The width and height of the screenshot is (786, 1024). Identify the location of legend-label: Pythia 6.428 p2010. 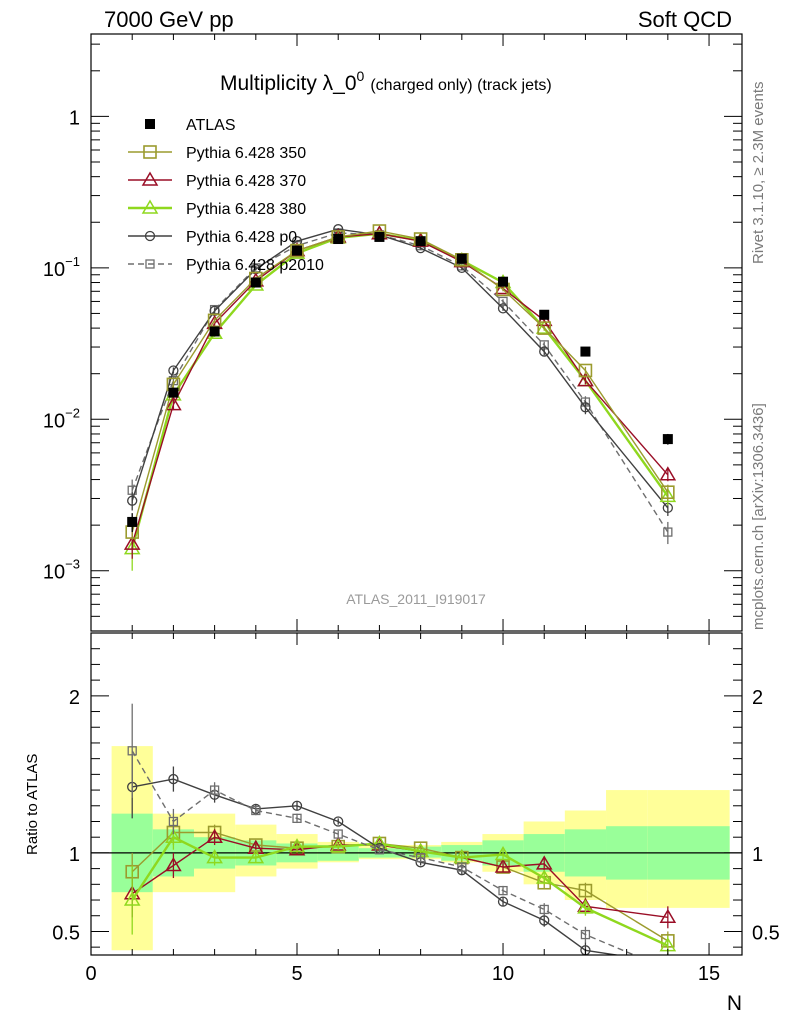
(255, 265).